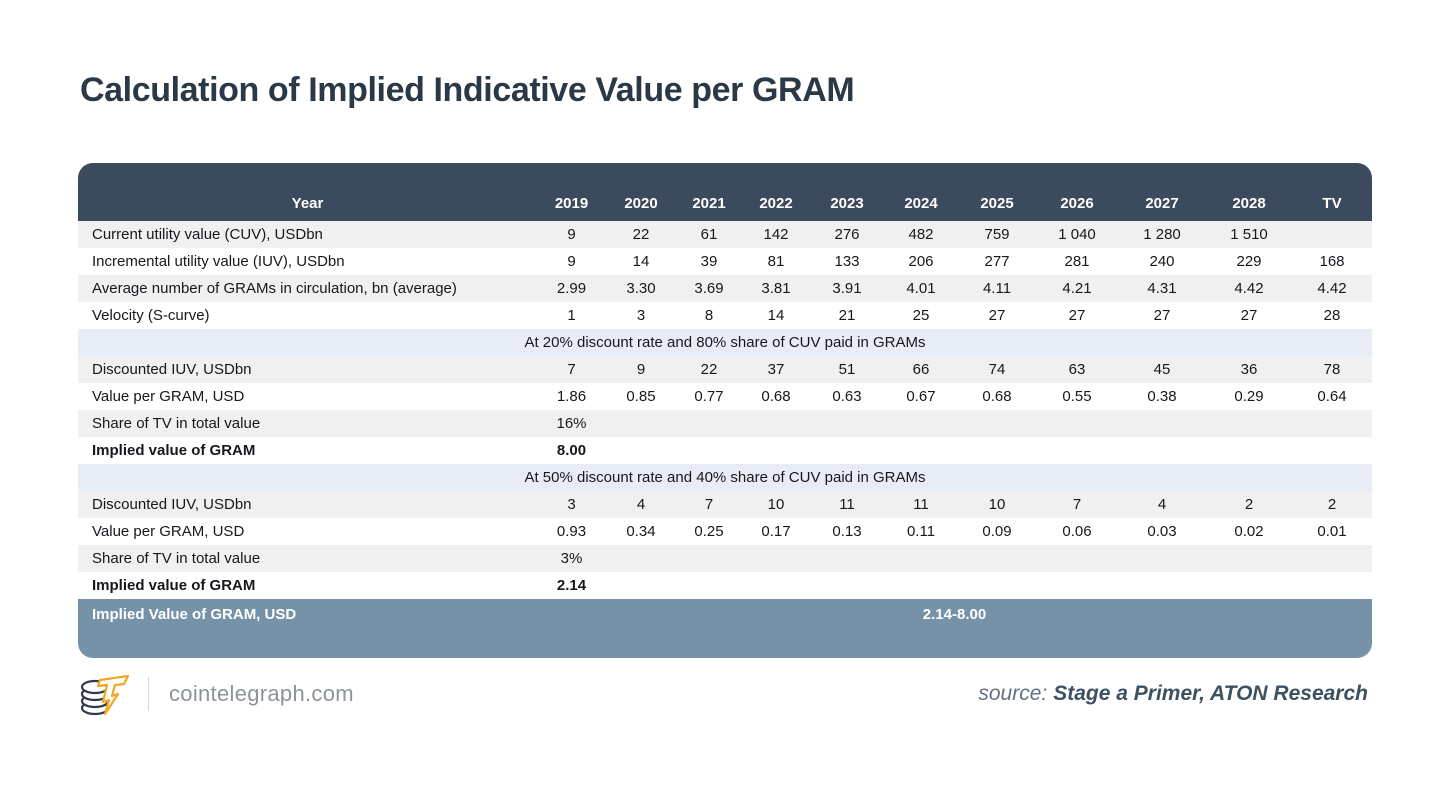 The image size is (1450, 790). What do you see at coordinates (1162, 396) in the screenshot?
I see `value-cell: 0.38` at bounding box center [1162, 396].